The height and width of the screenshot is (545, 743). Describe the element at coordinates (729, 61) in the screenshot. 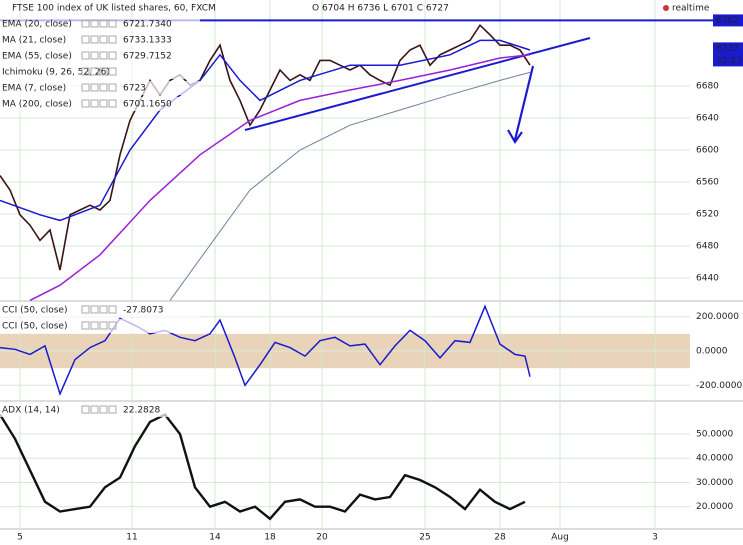

I see `countdown-label: 35:23` at that location.